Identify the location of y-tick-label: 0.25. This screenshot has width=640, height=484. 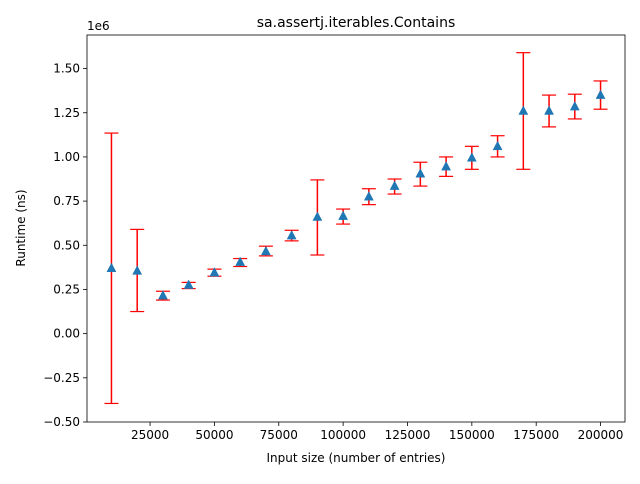
(66, 289).